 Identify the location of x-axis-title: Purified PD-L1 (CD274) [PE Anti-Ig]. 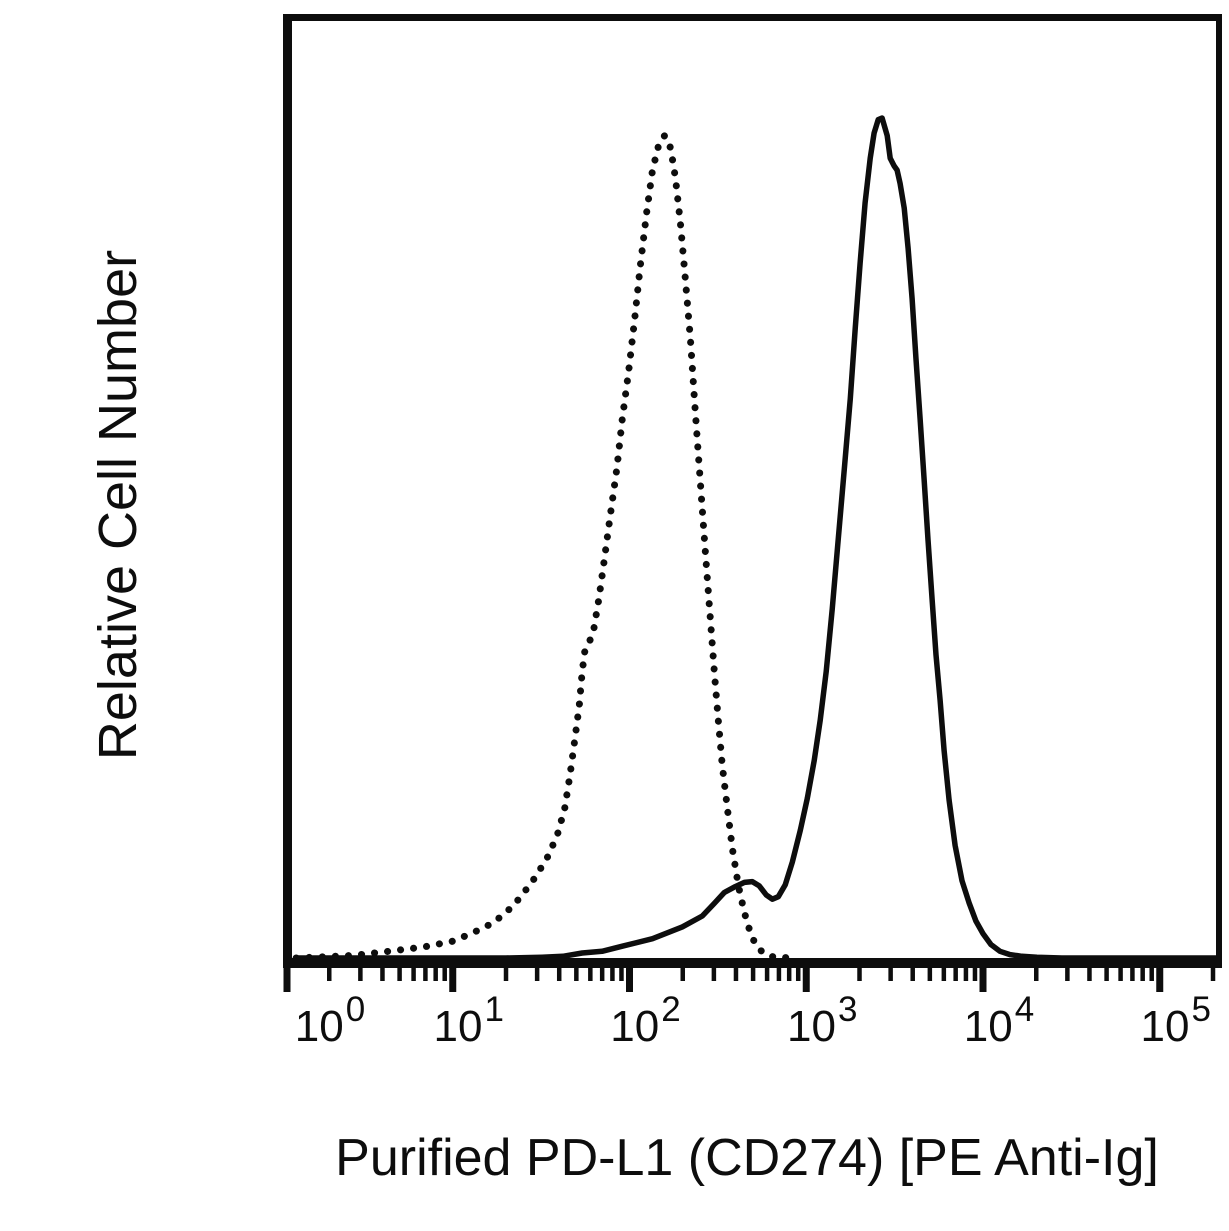
(747, 1158).